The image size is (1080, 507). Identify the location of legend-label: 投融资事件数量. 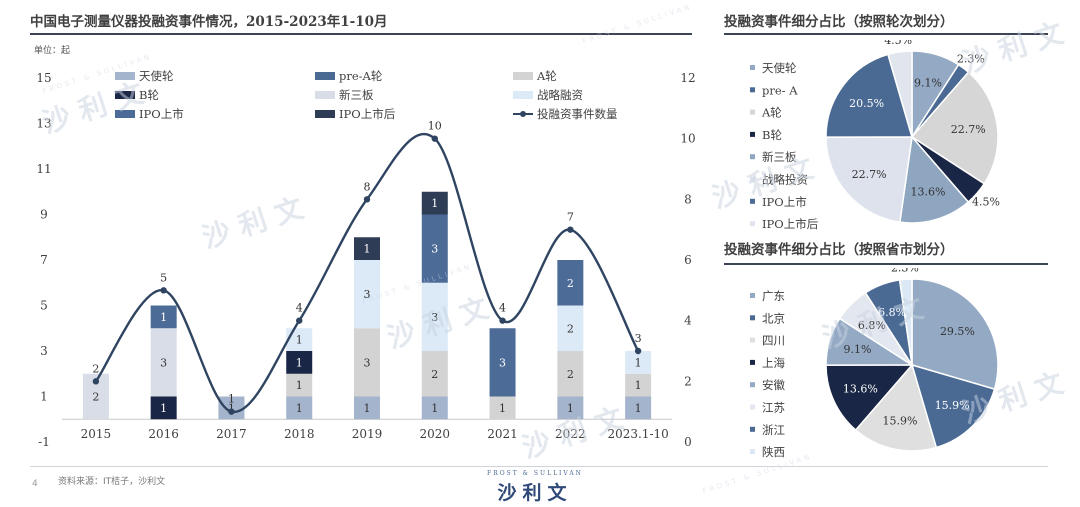
(577, 114).